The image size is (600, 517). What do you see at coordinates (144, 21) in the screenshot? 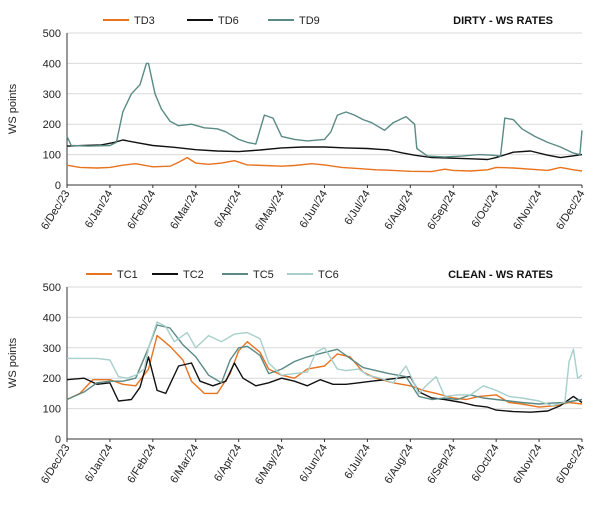
I see `legend-label-td3: TD3` at bounding box center [144, 21].